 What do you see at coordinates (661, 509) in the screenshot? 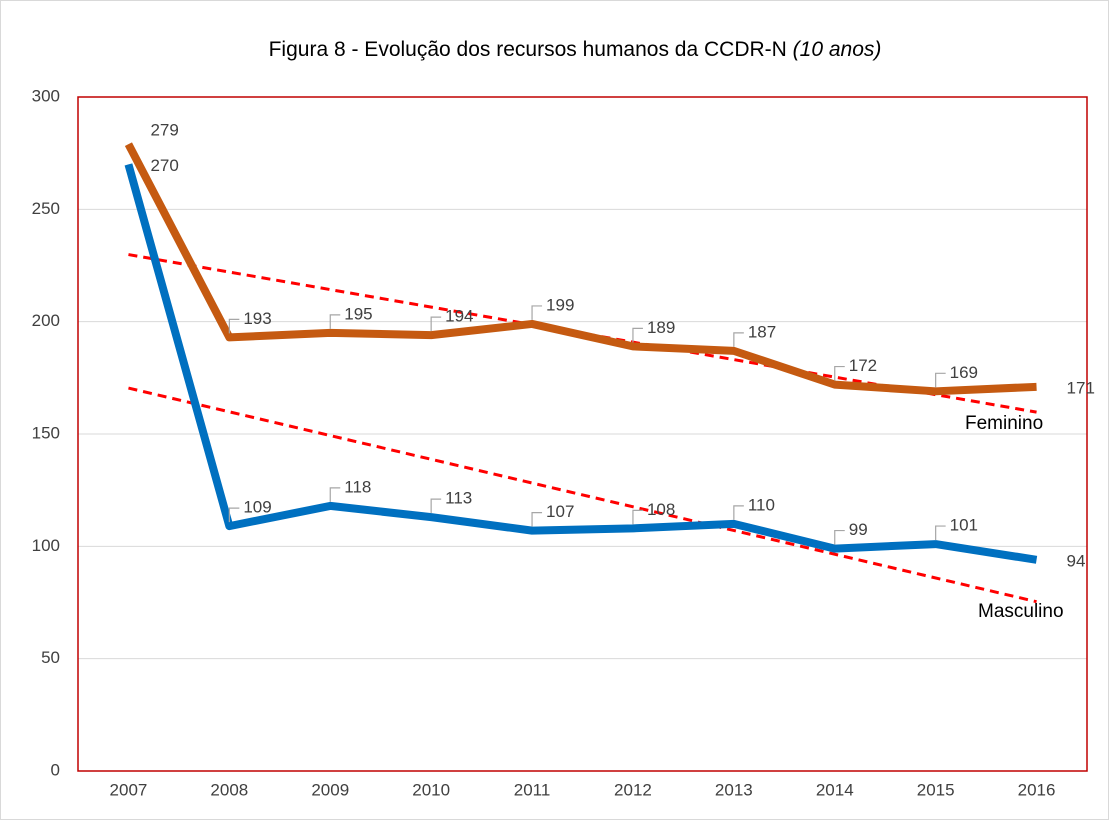
I see `data-label: 108` at bounding box center [661, 509].